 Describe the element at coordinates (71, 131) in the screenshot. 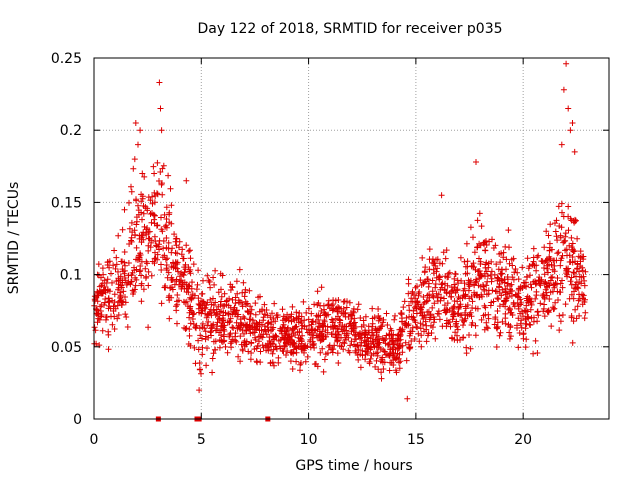

I see `y-tick-label: 0.2` at that location.